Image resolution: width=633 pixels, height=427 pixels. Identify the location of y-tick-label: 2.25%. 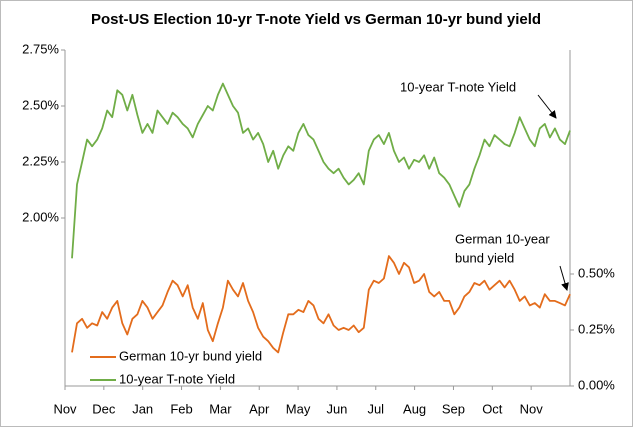
(40, 160).